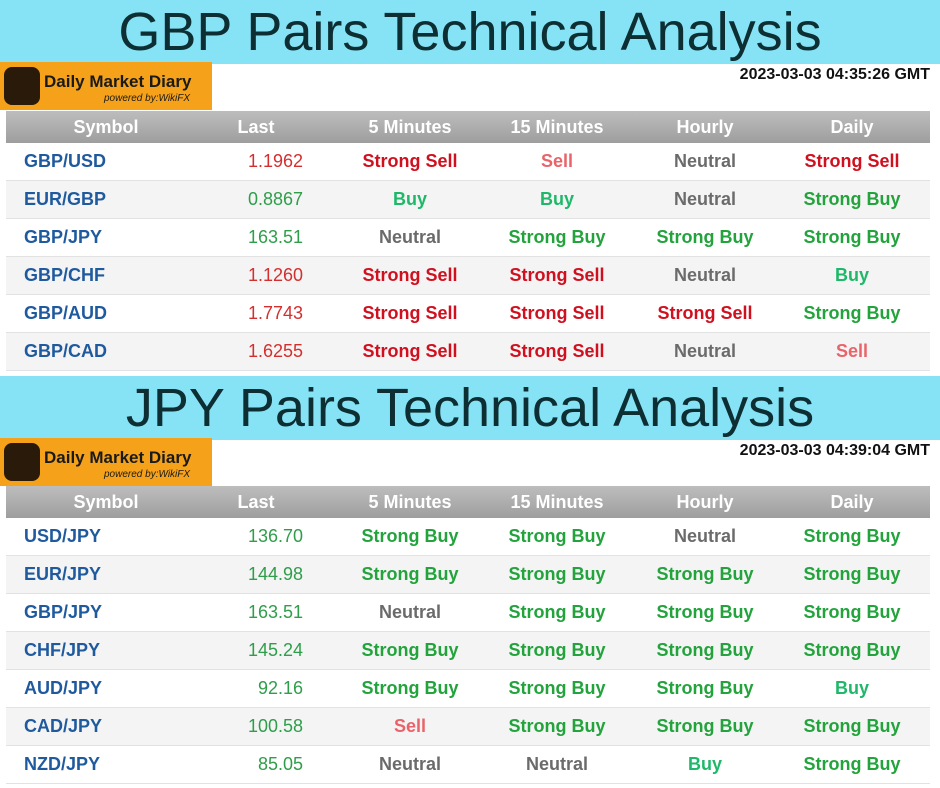 This screenshot has width=940, height=788. I want to click on symbol: NZD/JPY, so click(62, 764).